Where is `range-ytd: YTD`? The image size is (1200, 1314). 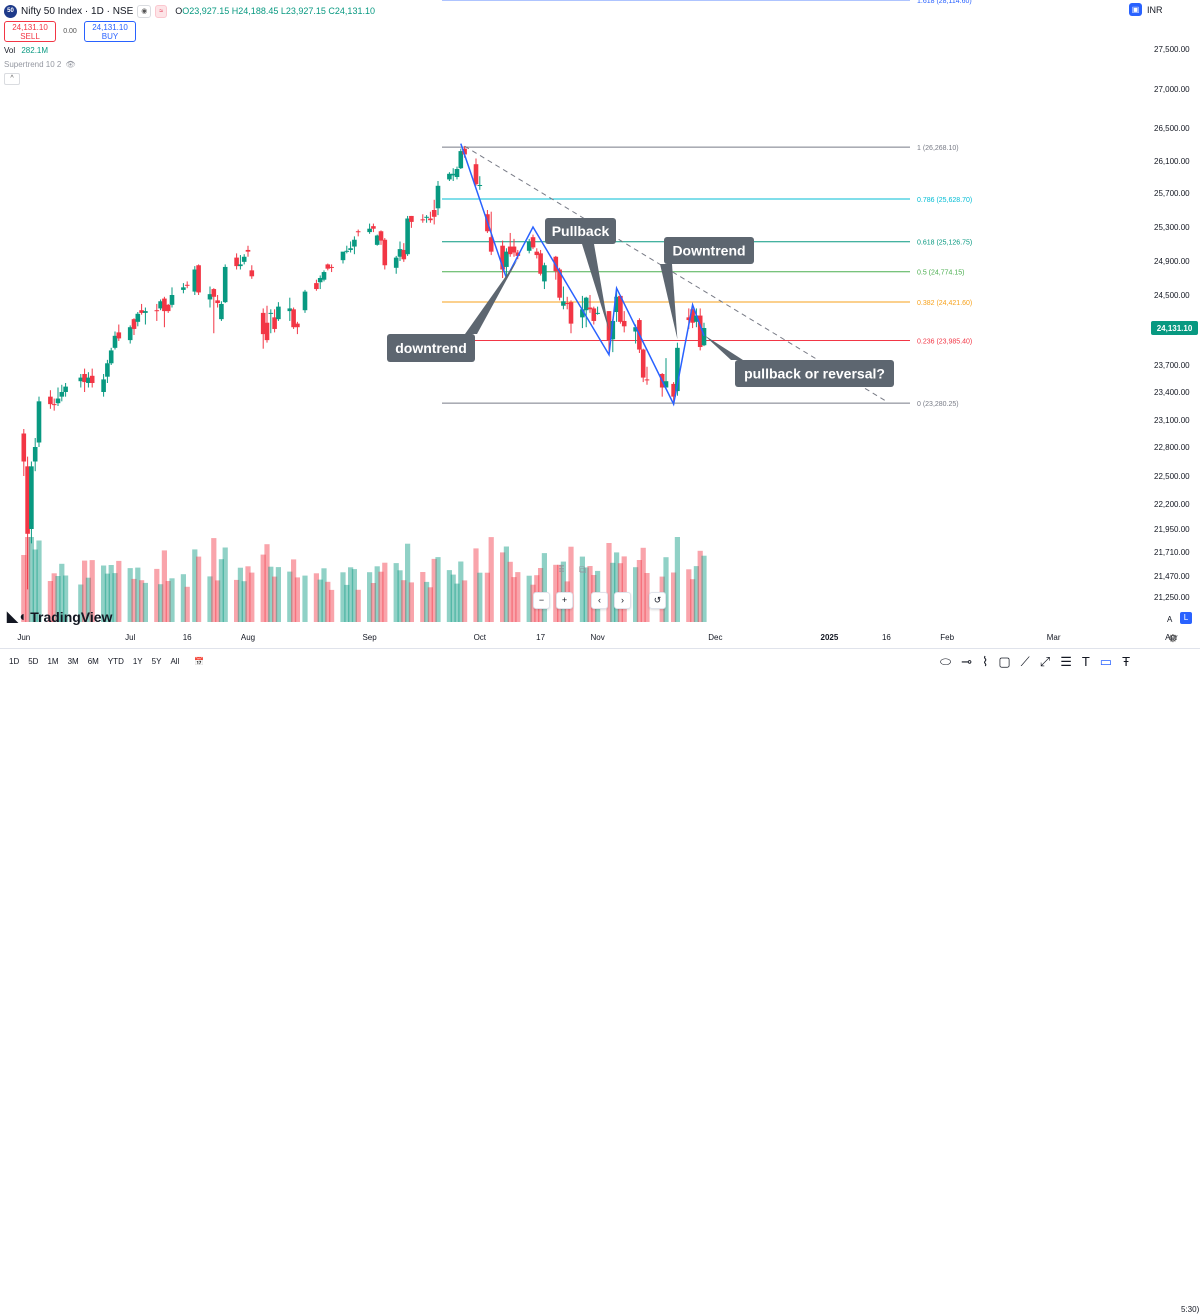 range-ytd: YTD is located at coordinates (115, 661).